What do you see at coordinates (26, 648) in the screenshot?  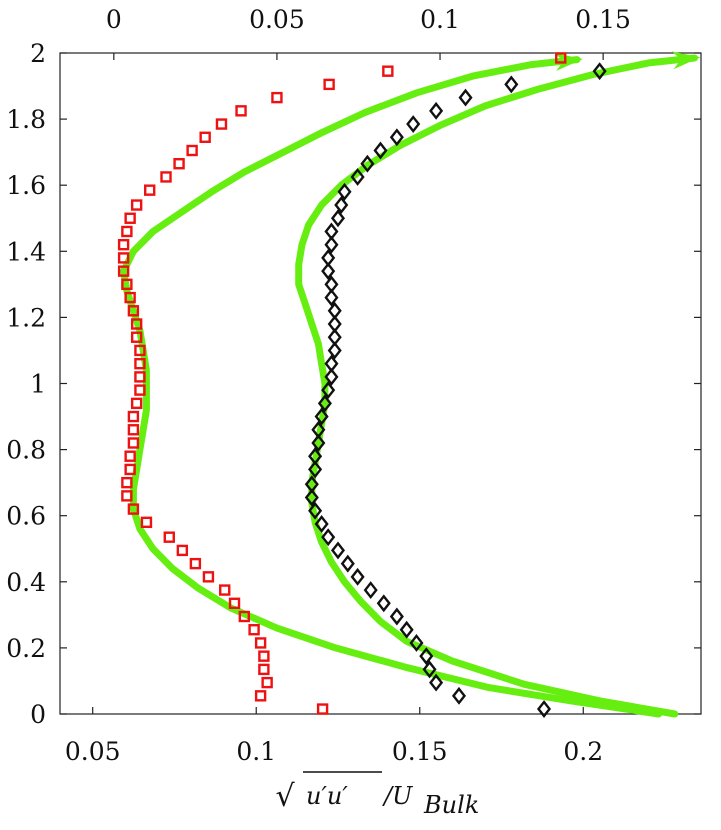 I see `y-tick-label: 0.2` at bounding box center [26, 648].